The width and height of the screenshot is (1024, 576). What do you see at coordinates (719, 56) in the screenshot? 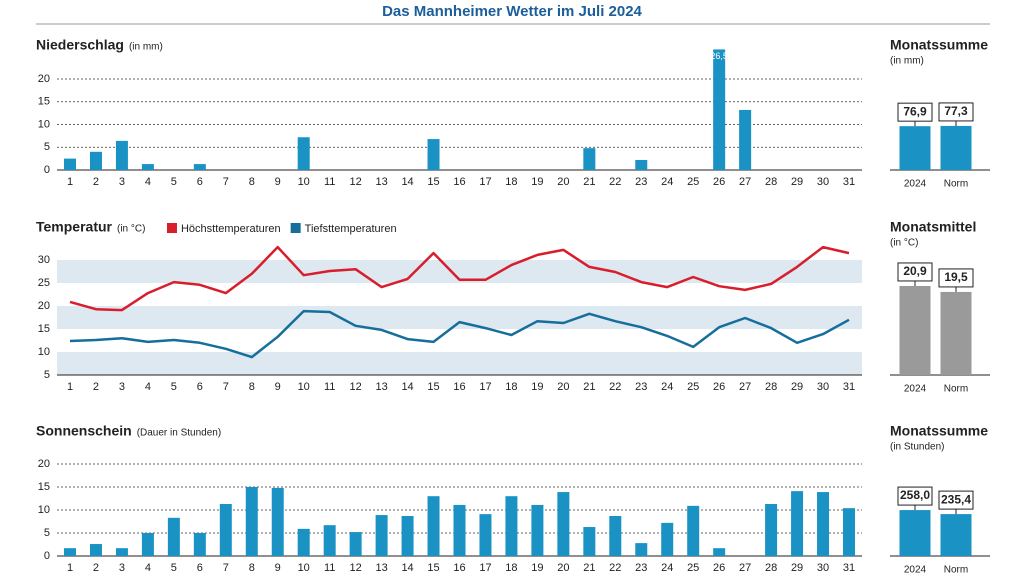
I see `bar-value-label: 26,5` at bounding box center [719, 56].